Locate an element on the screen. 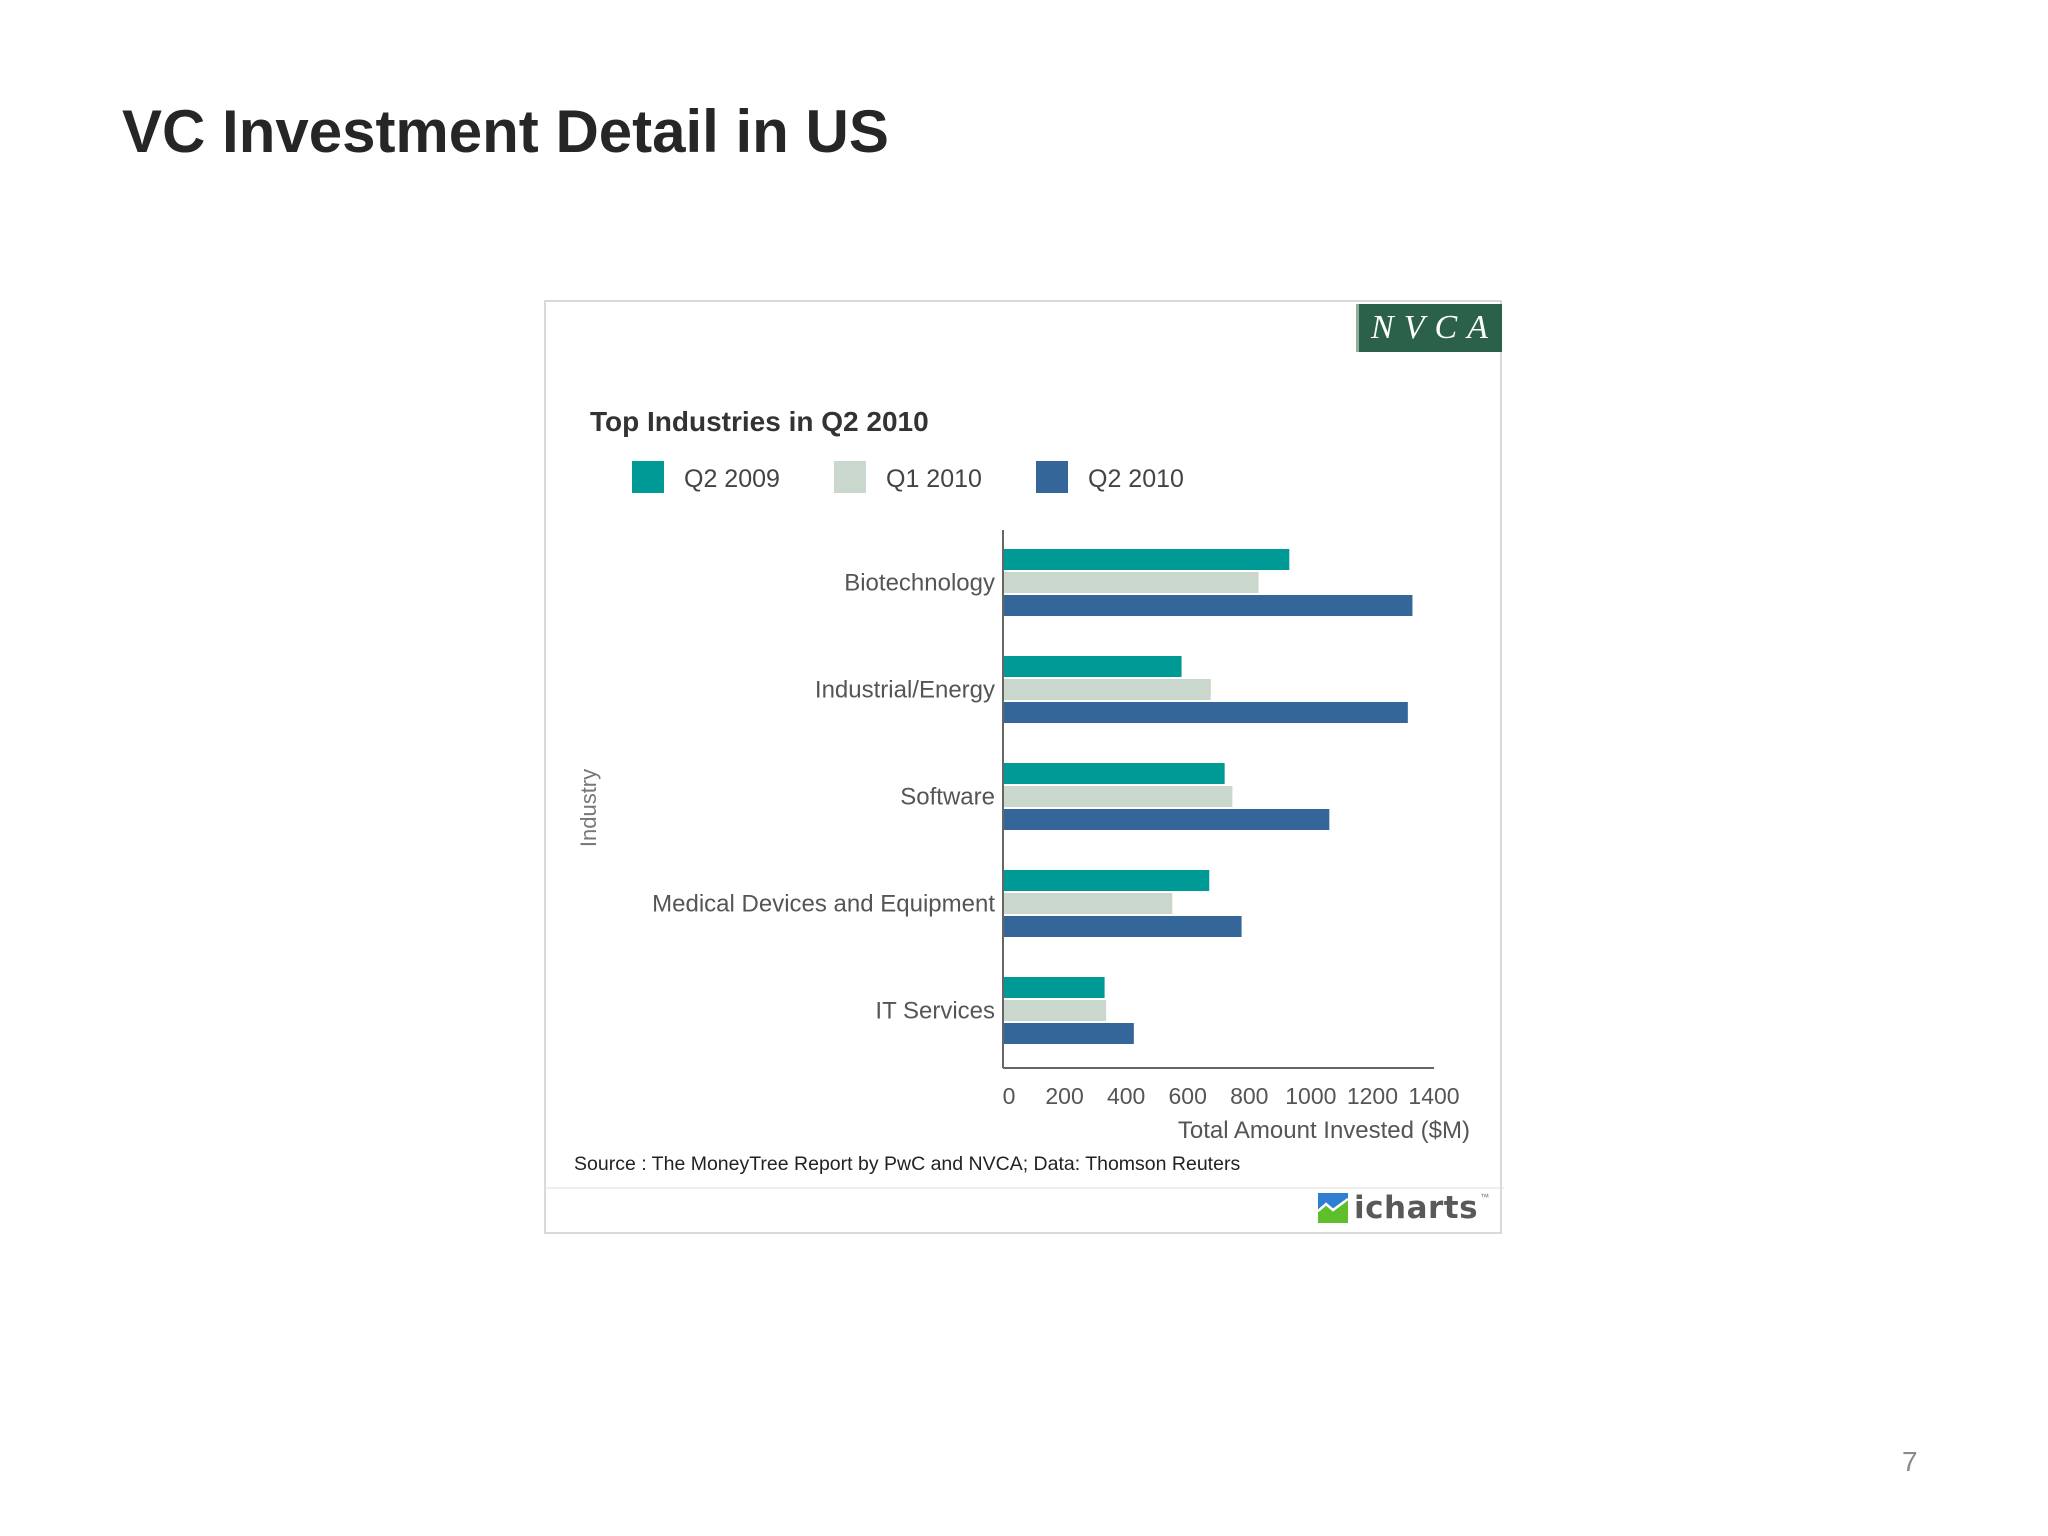 The height and width of the screenshot is (1536, 2048). legend-label: Q2 2009 is located at coordinates (732, 479).